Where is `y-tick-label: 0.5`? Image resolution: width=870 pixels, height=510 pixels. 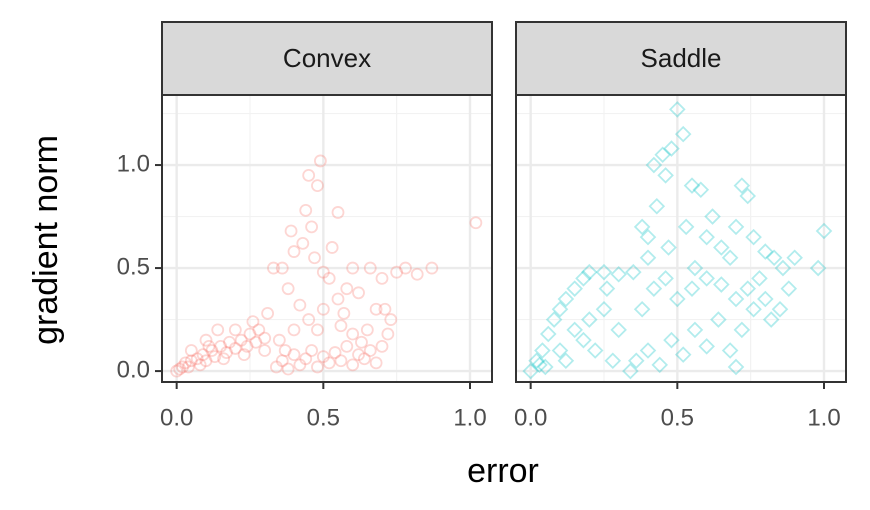
y-tick-label: 0.5 is located at coordinates (133, 266).